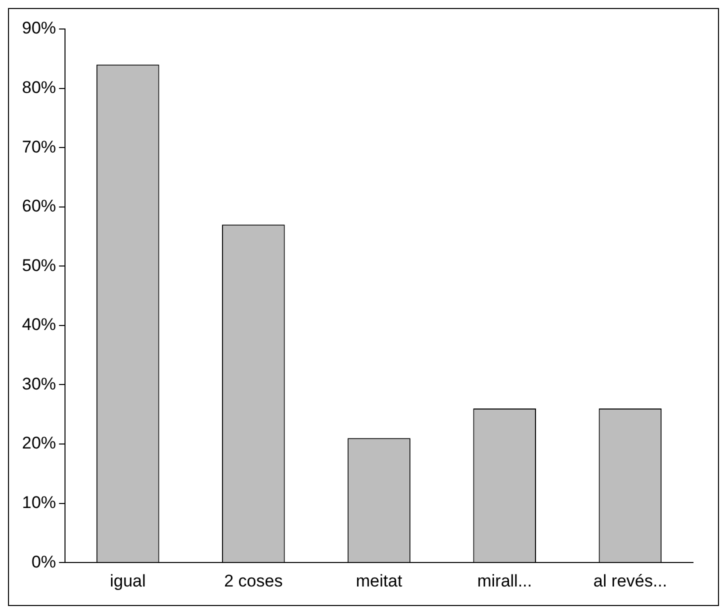 The width and height of the screenshot is (727, 614). Describe the element at coordinates (39, 502) in the screenshot. I see `y-tick-label: 10%` at that location.